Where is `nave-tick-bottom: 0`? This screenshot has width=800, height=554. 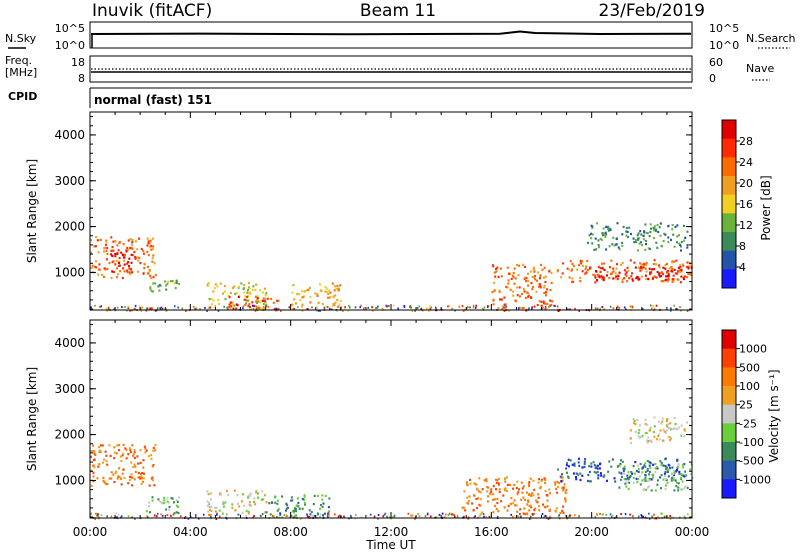
nave-tick-bottom: 0 is located at coordinates (712, 78).